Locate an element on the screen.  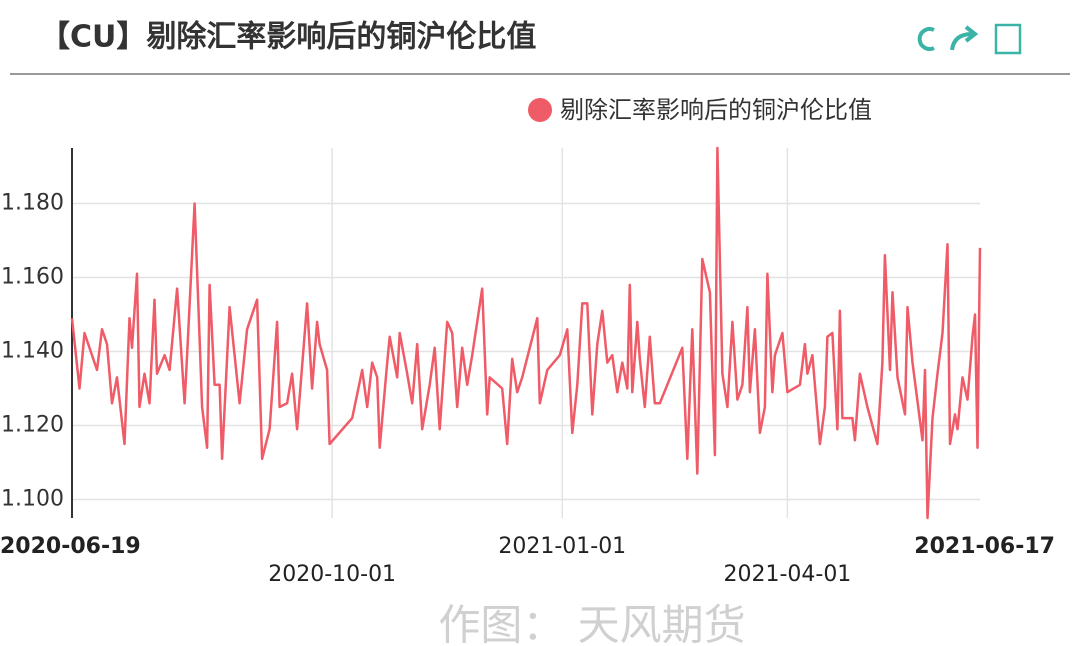
image-icon is located at coordinates (1008, 39).